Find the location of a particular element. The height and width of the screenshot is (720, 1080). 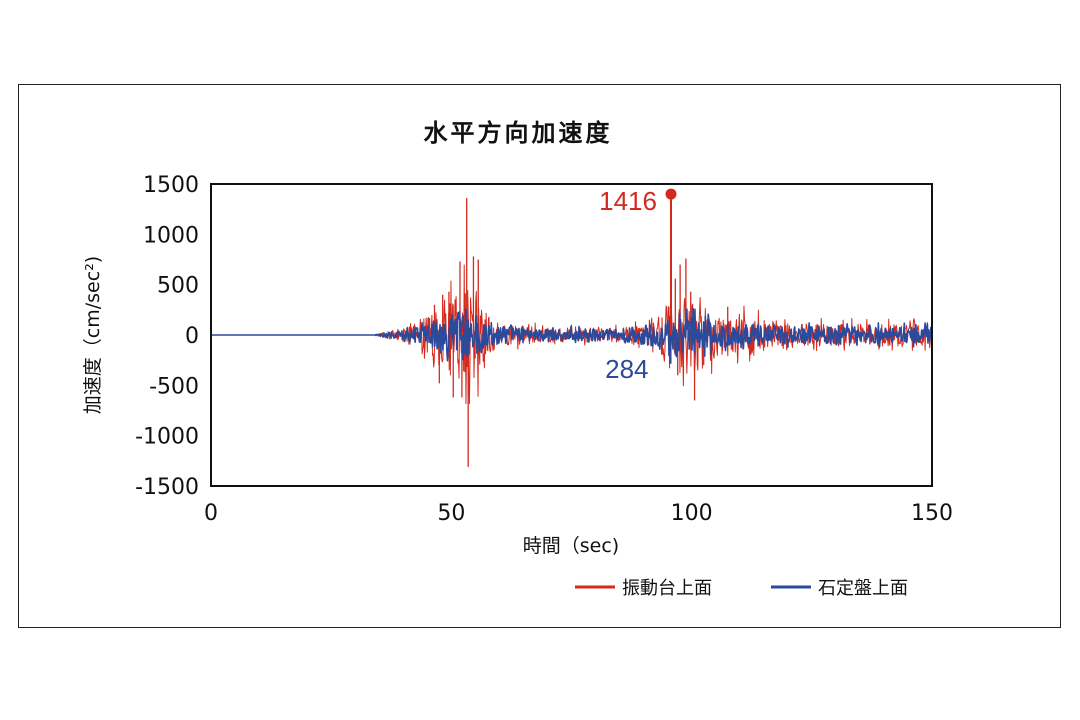

chart-title: 水平方向加速度 is located at coordinates (518, 133).